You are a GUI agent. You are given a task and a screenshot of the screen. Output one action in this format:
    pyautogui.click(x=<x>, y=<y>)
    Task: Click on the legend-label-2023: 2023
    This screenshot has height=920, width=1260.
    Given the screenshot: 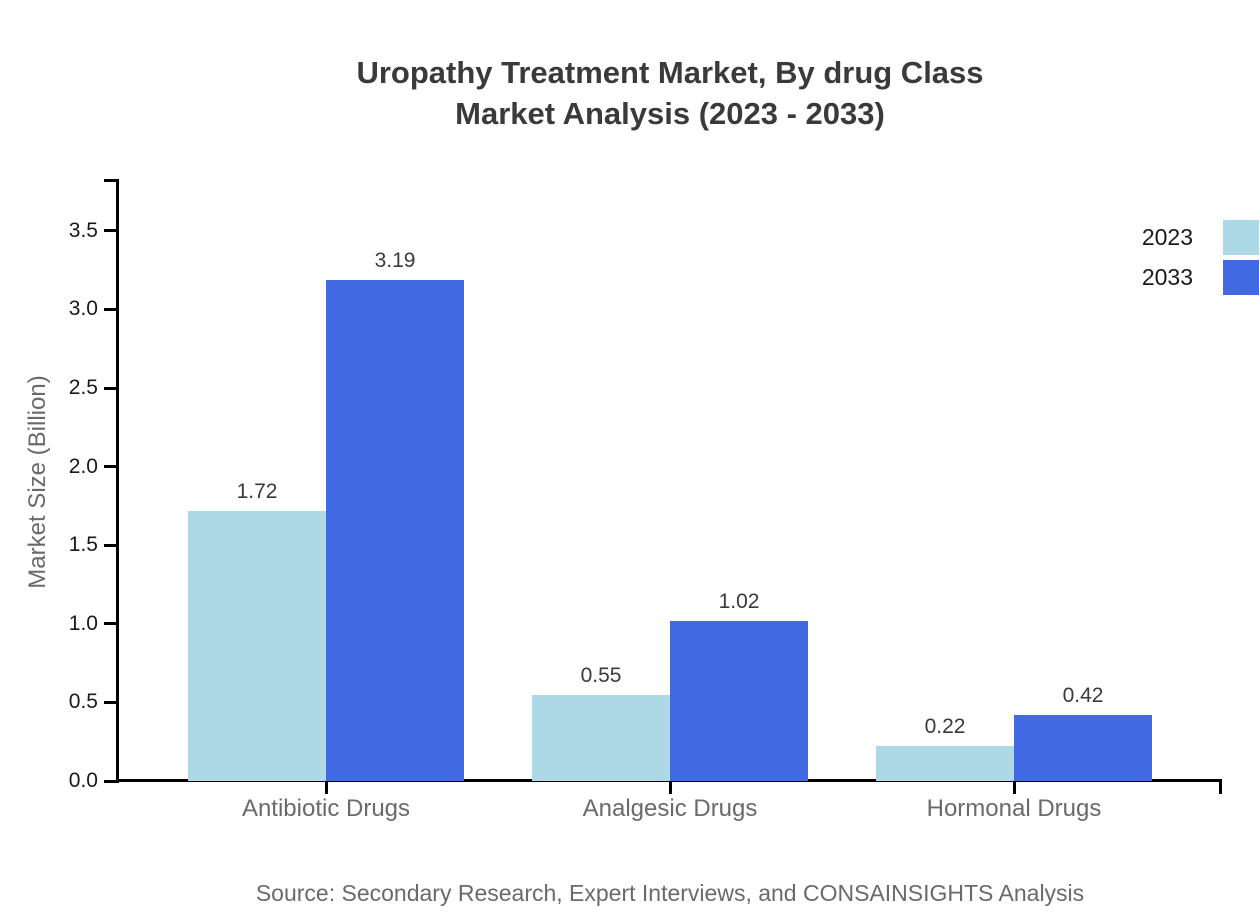 What is the action you would take?
    pyautogui.click(x=1167, y=237)
    